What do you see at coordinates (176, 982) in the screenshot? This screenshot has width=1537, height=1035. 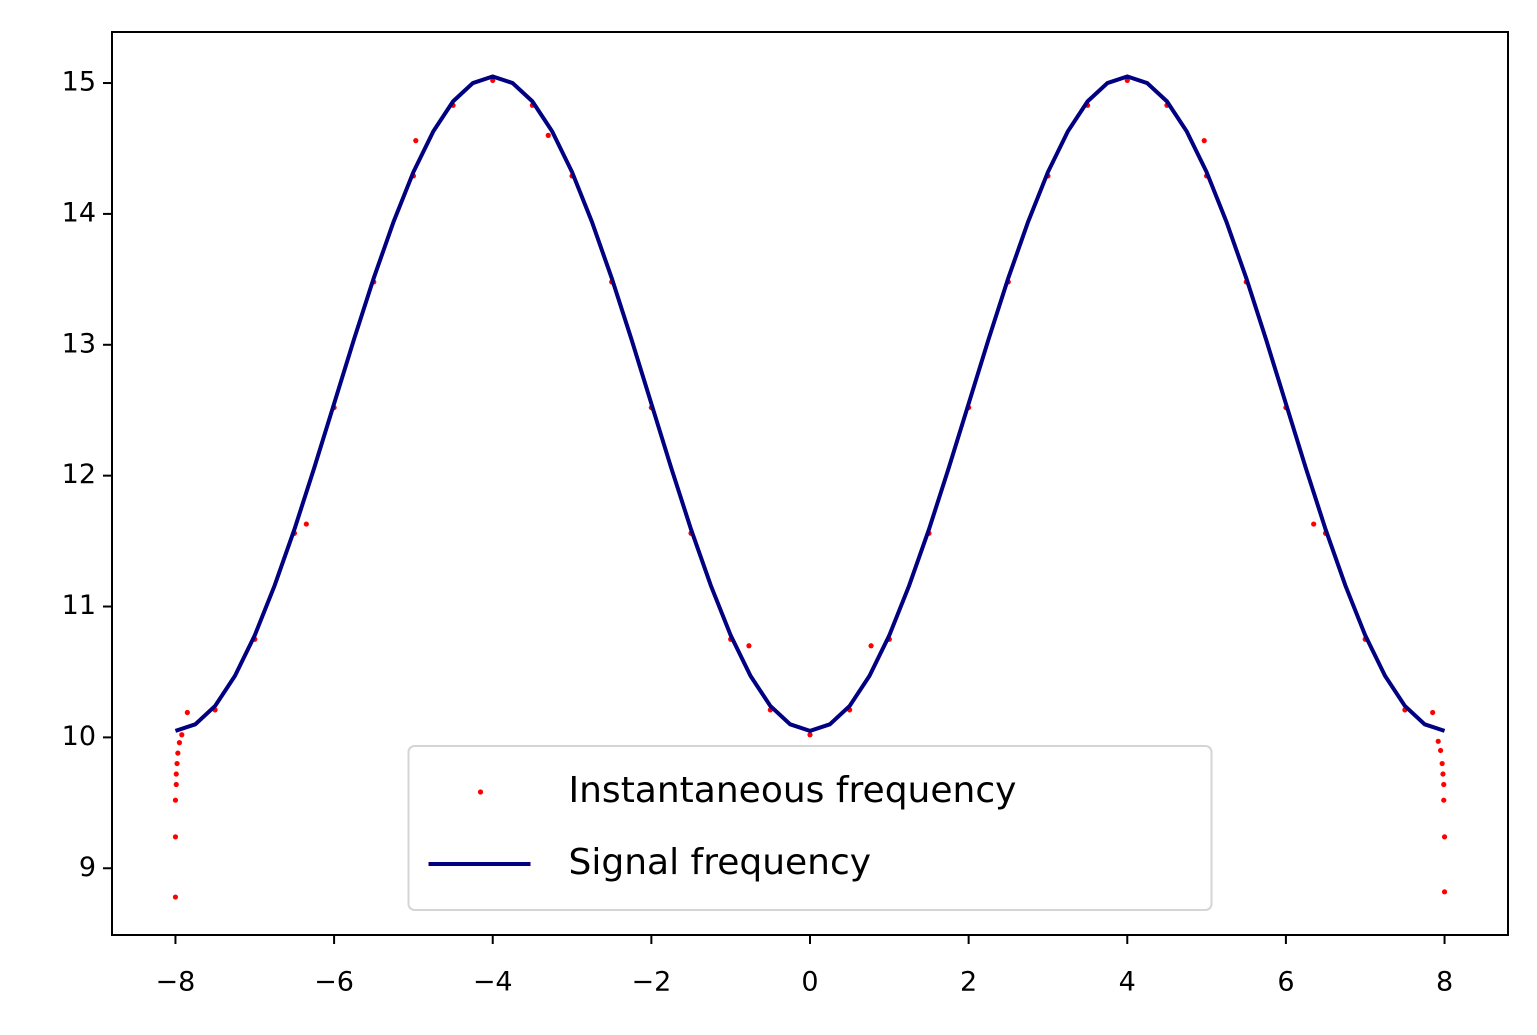 I see `x-tick-label: −8` at bounding box center [176, 982].